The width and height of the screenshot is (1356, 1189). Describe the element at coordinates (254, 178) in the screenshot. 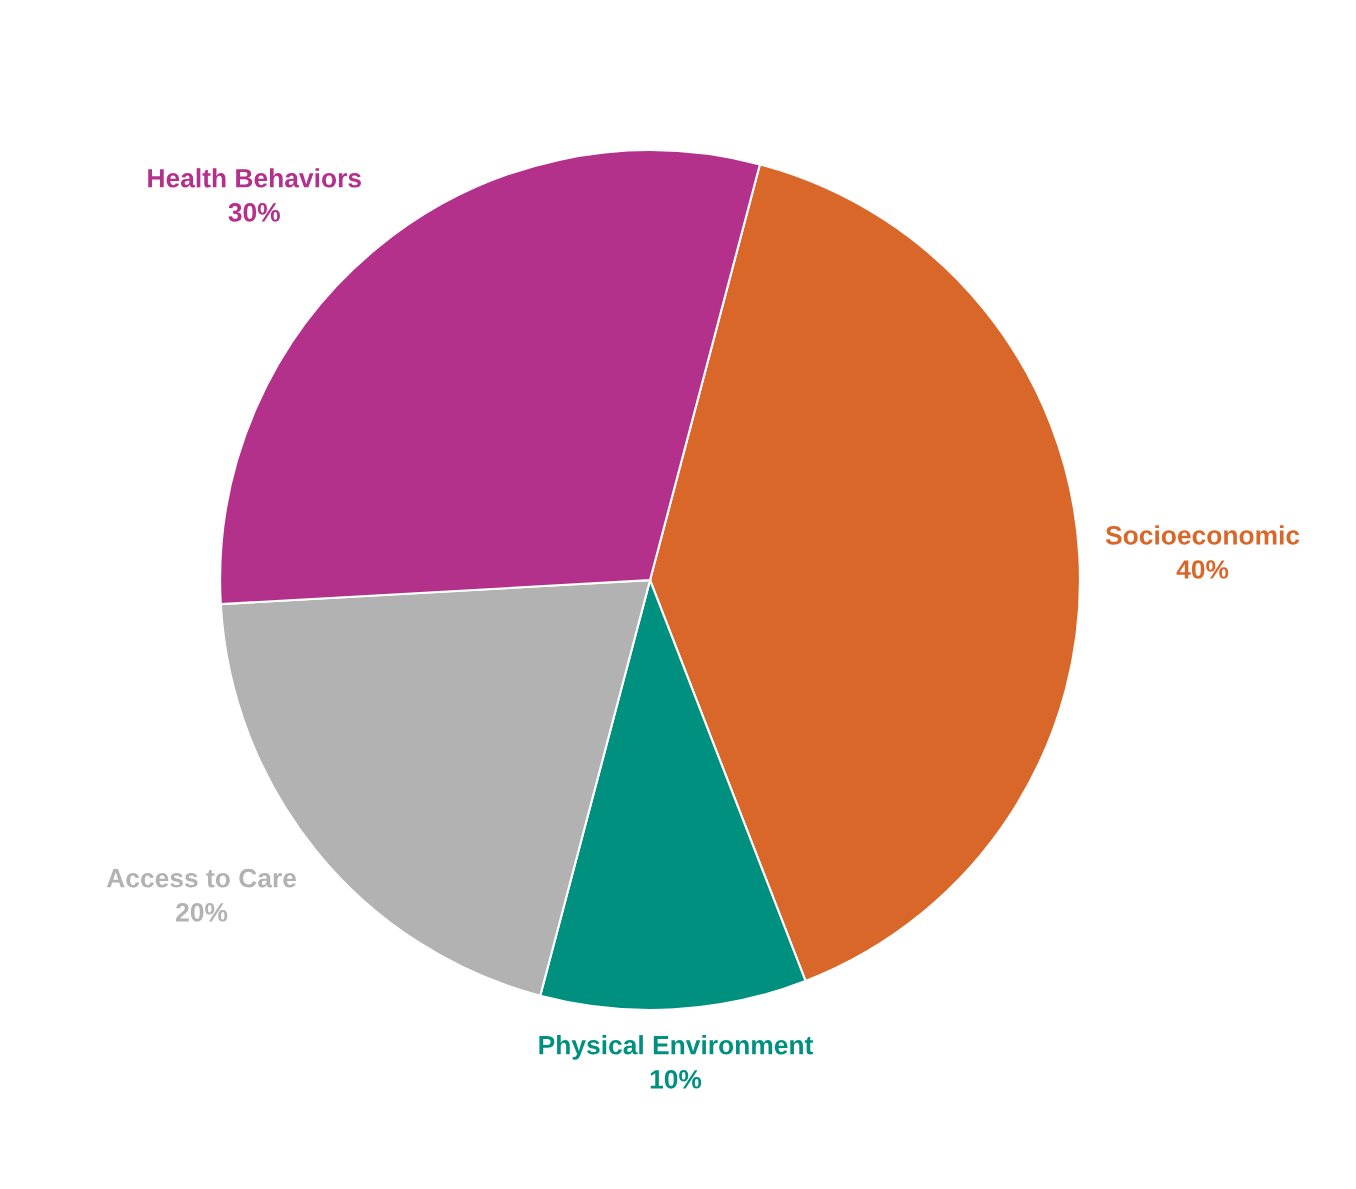

I see `slice-label: Health Behaviors` at that location.